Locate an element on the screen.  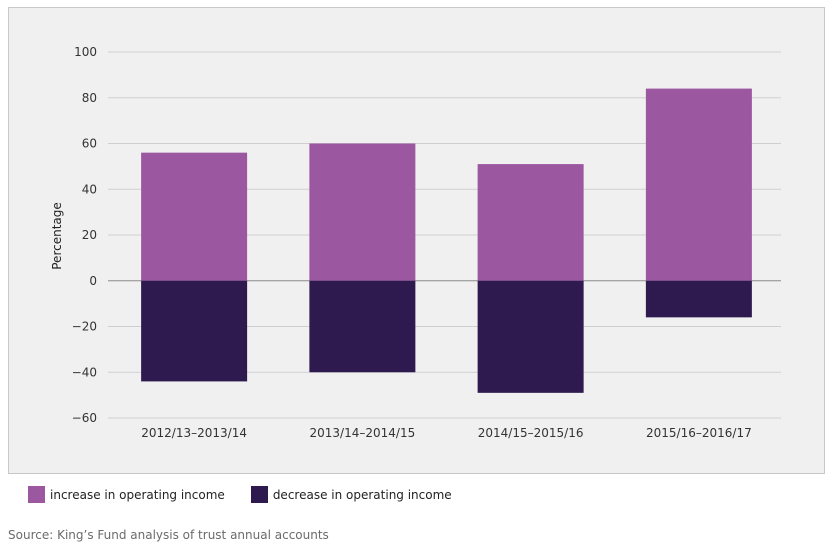
legend-item-increase: increase in operating income is located at coordinates (126, 494).